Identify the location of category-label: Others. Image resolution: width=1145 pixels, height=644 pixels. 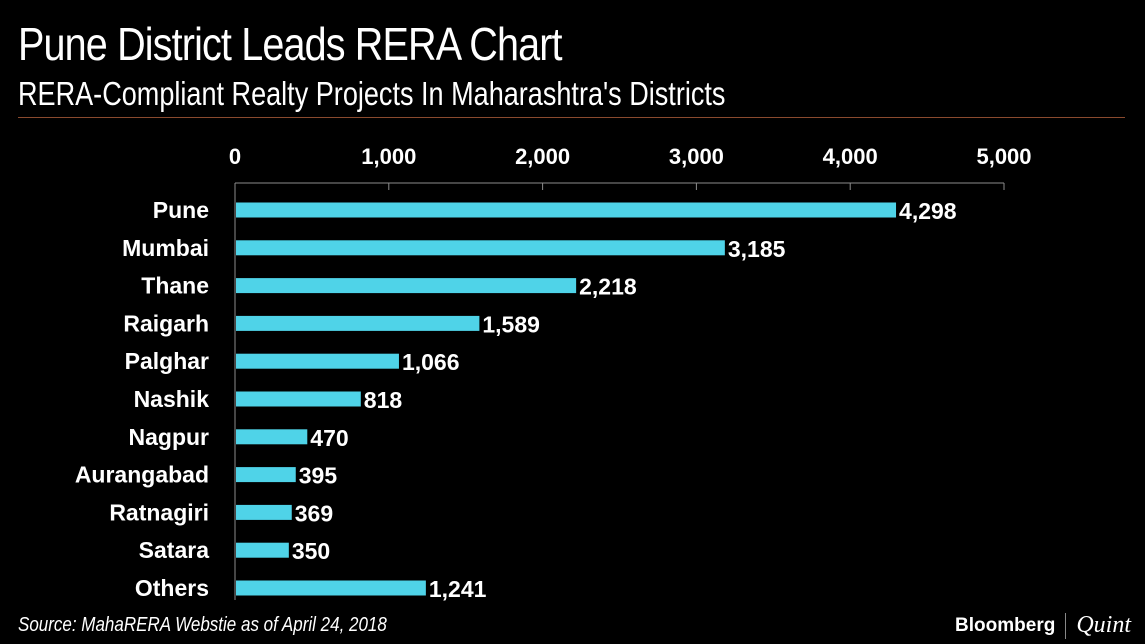
(172, 588).